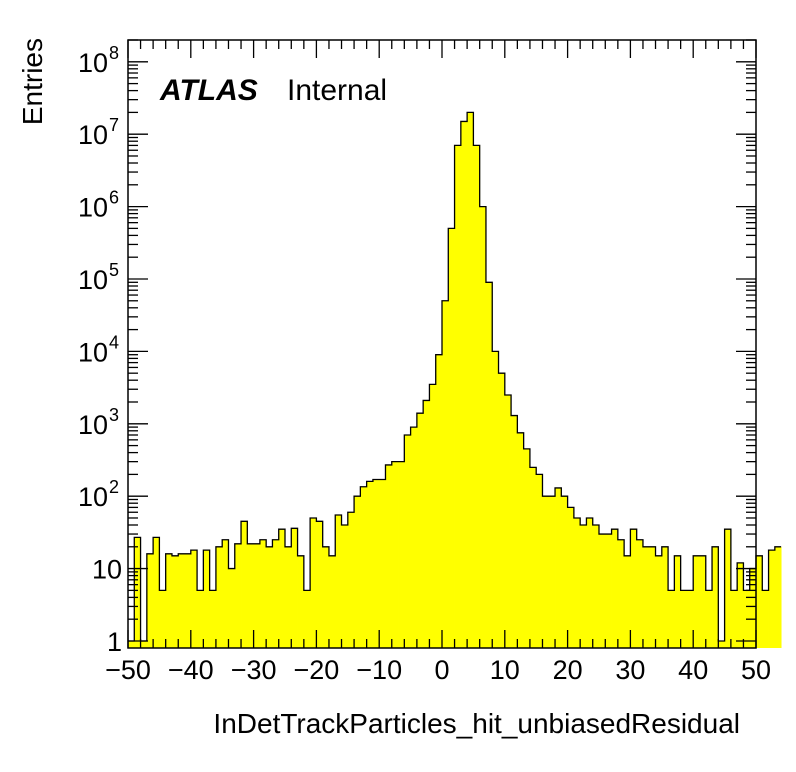 This screenshot has height=772, width=796. Describe the element at coordinates (98, 132) in the screenshot. I see `y-tick-label: 10 7` at that location.